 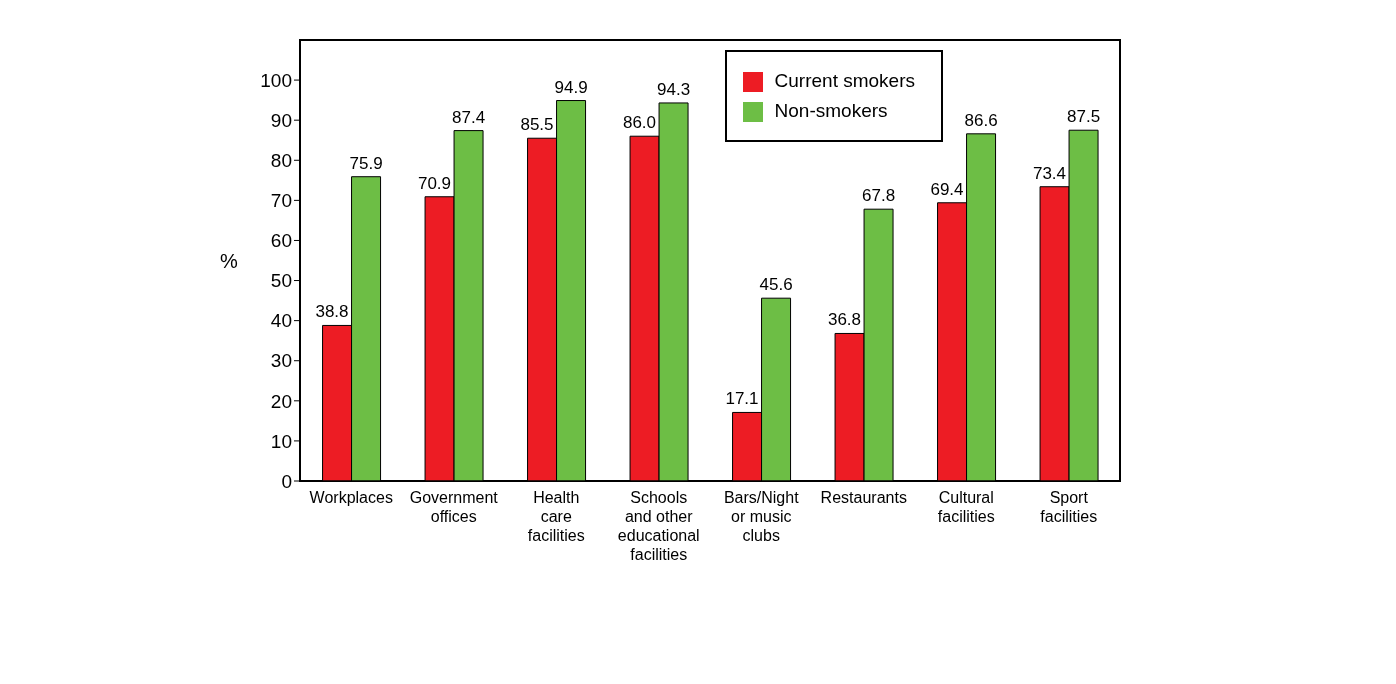 I want to click on y-tick-label: 60, so click(x=281, y=241).